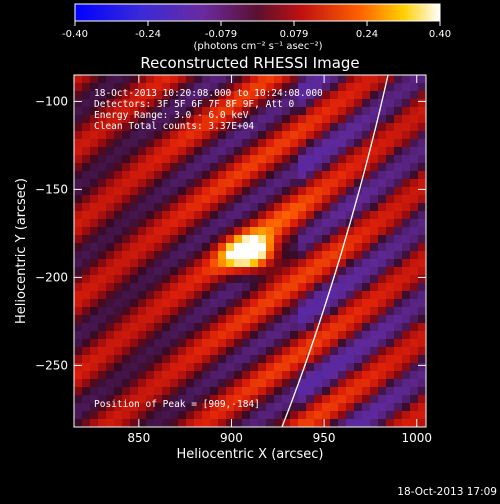 This screenshot has height=504, width=500. What do you see at coordinates (51, 365) in the screenshot?
I see `y-tick-label: −250` at bounding box center [51, 365].